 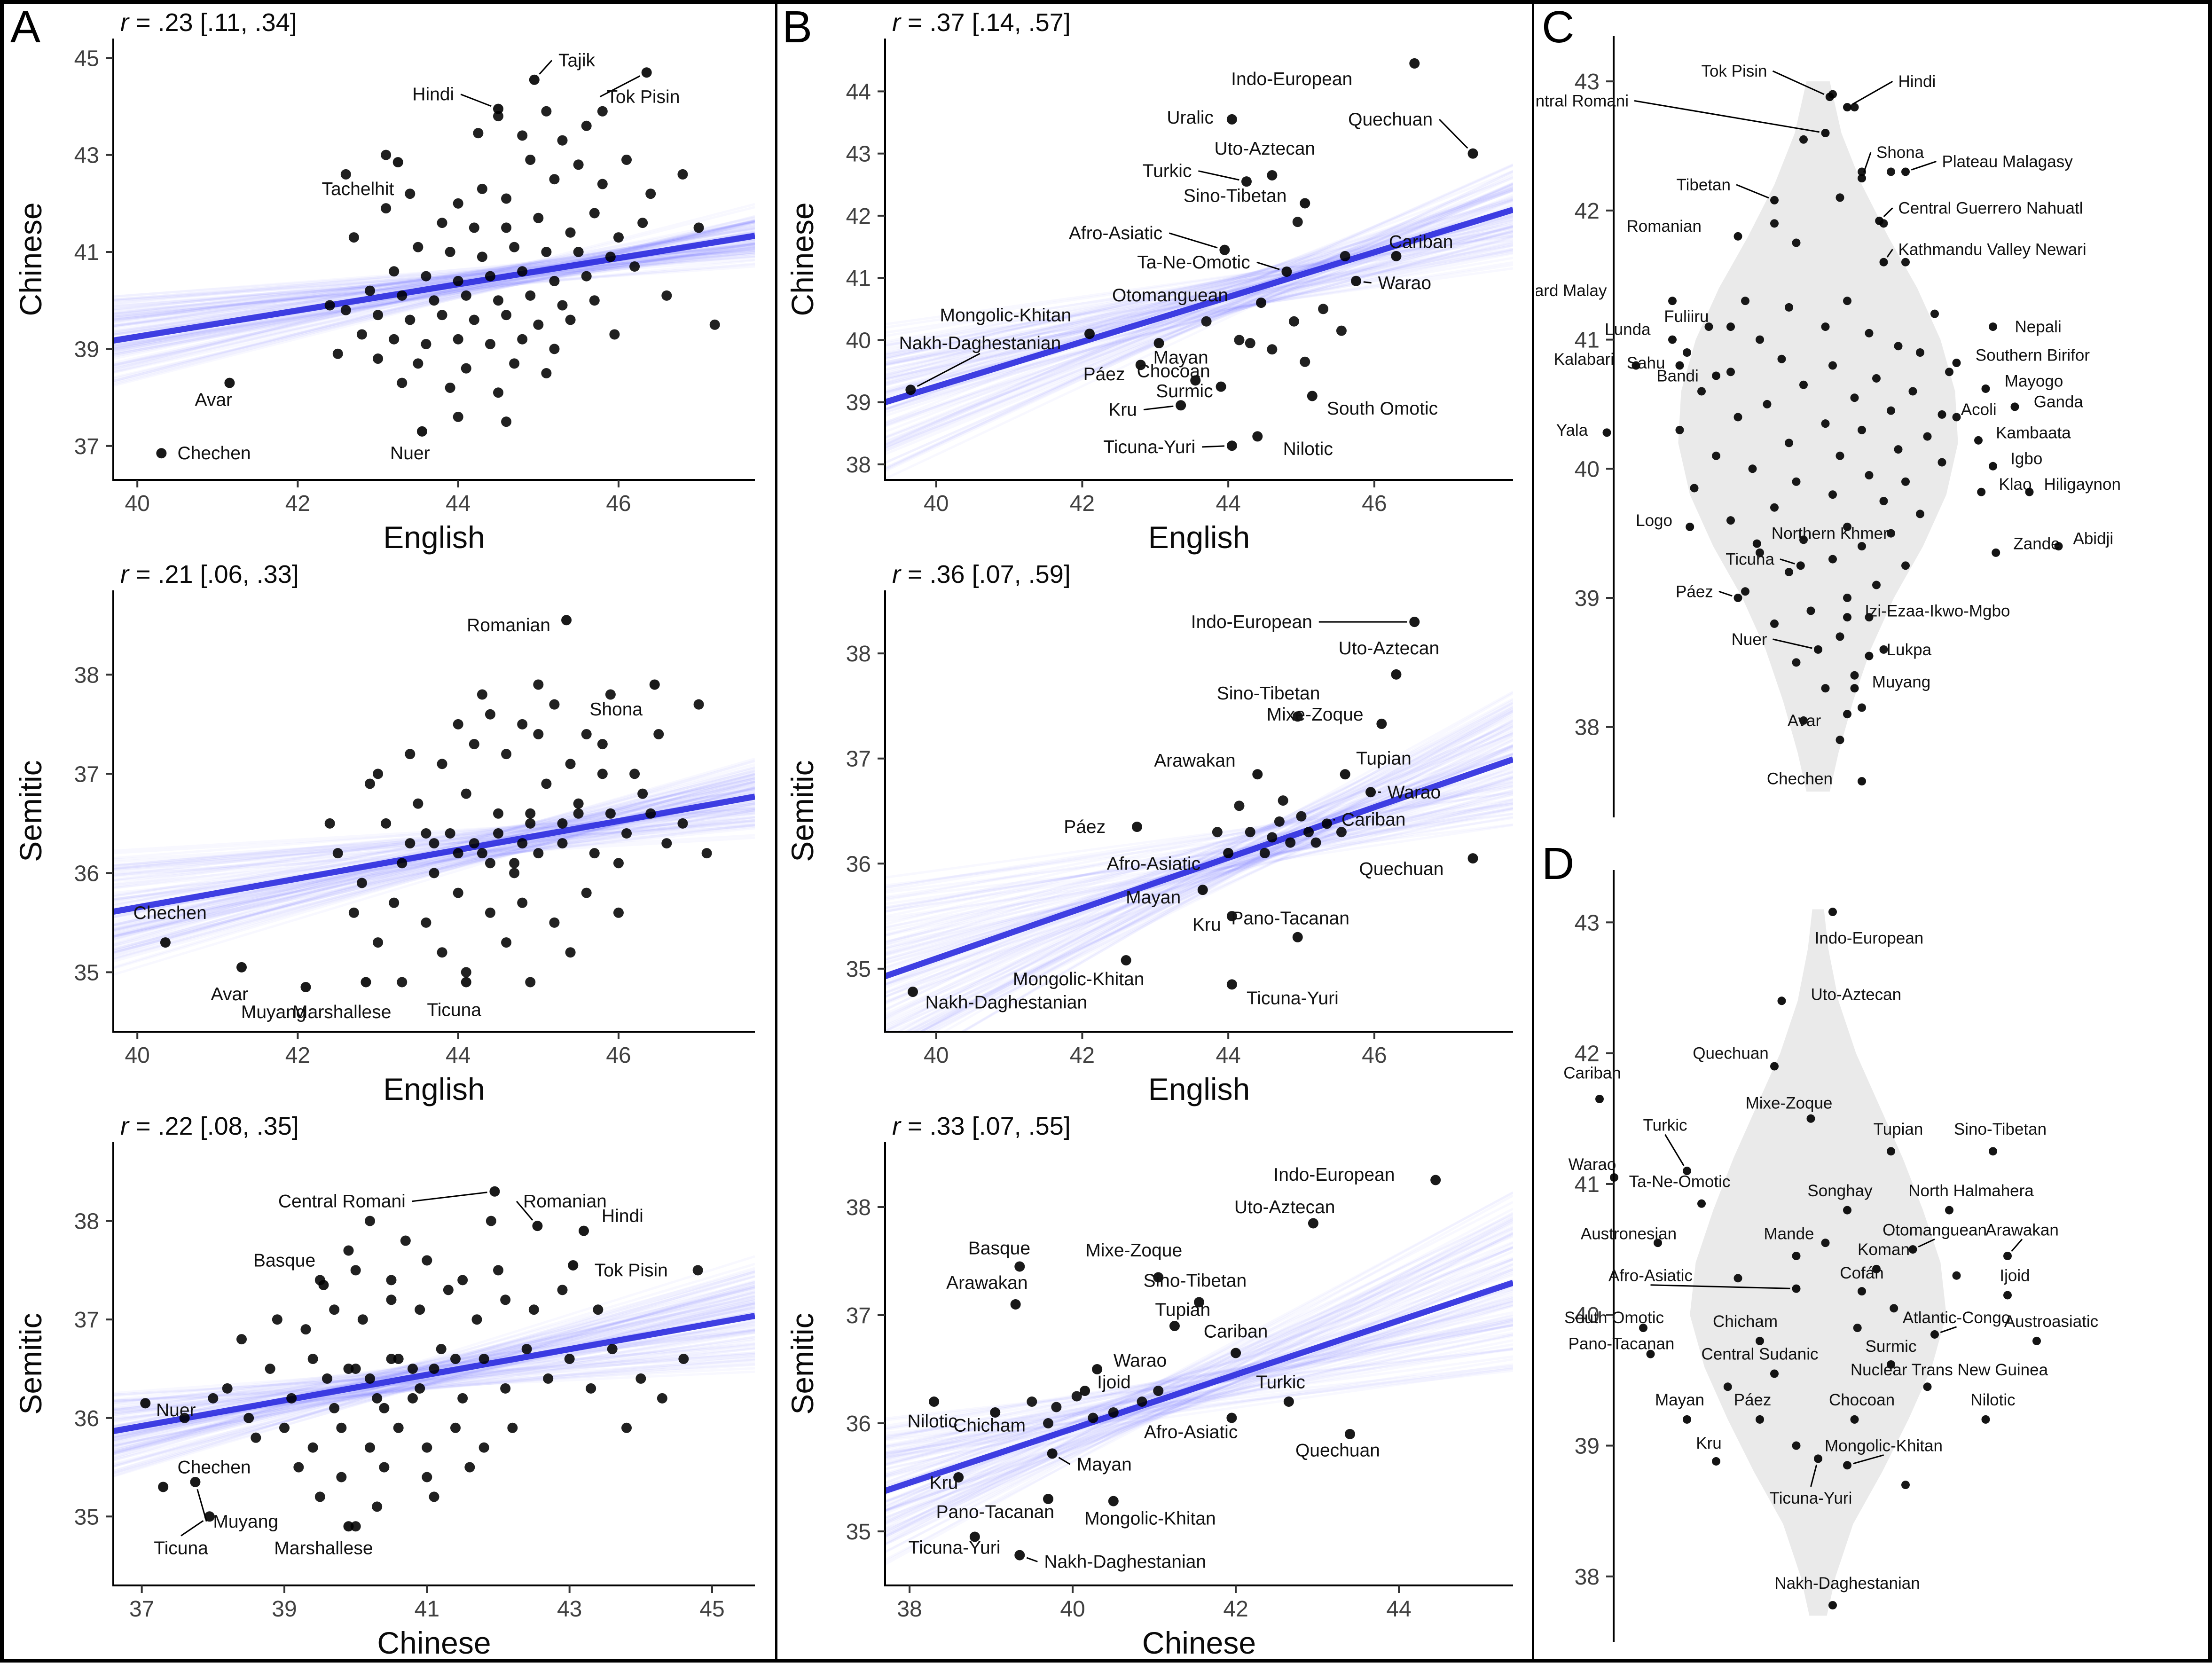 I want to click on point-label: Kalabari, so click(x=1584, y=359).